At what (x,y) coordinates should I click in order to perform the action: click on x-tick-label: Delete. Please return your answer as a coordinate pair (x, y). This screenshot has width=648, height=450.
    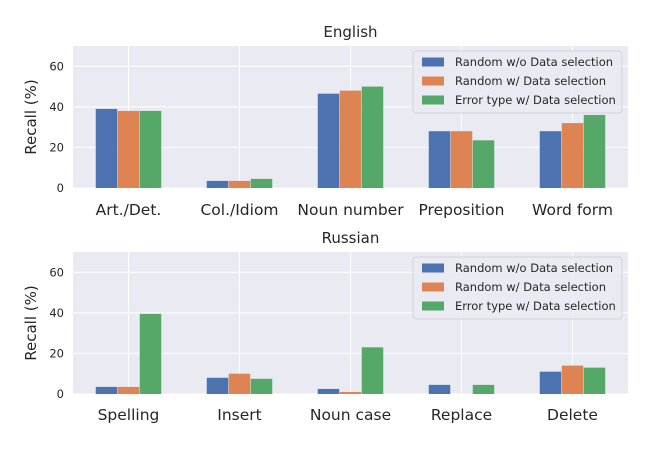
    Looking at the image, I should click on (572, 415).